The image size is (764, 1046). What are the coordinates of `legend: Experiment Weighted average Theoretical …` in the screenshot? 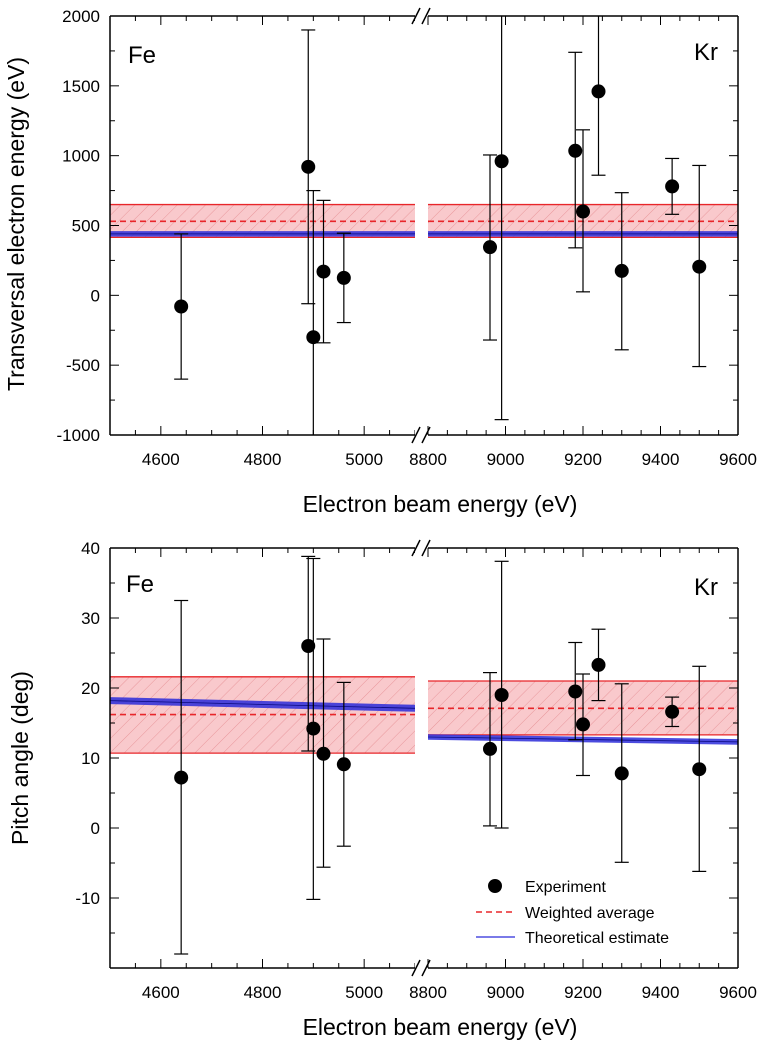 It's located at (572, 913).